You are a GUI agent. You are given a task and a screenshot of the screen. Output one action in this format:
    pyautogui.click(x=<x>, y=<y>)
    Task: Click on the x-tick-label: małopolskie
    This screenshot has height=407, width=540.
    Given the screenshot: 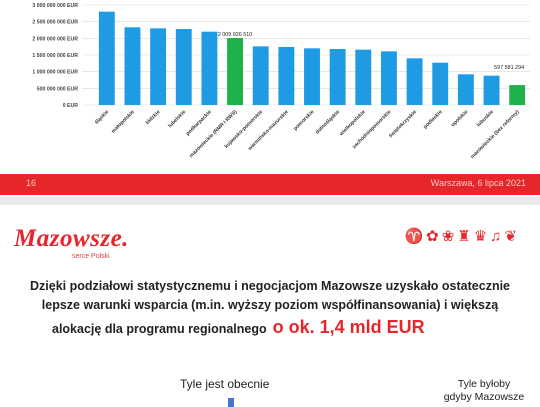 What is the action you would take?
    pyautogui.click(x=123, y=122)
    